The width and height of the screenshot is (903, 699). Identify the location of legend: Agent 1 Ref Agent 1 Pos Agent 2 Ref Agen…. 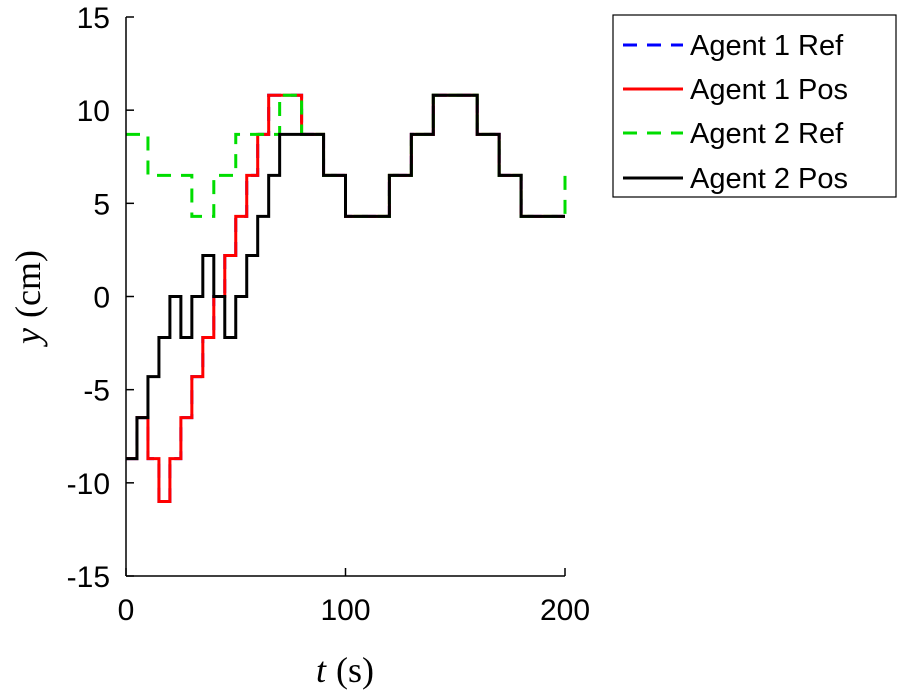
(754, 106).